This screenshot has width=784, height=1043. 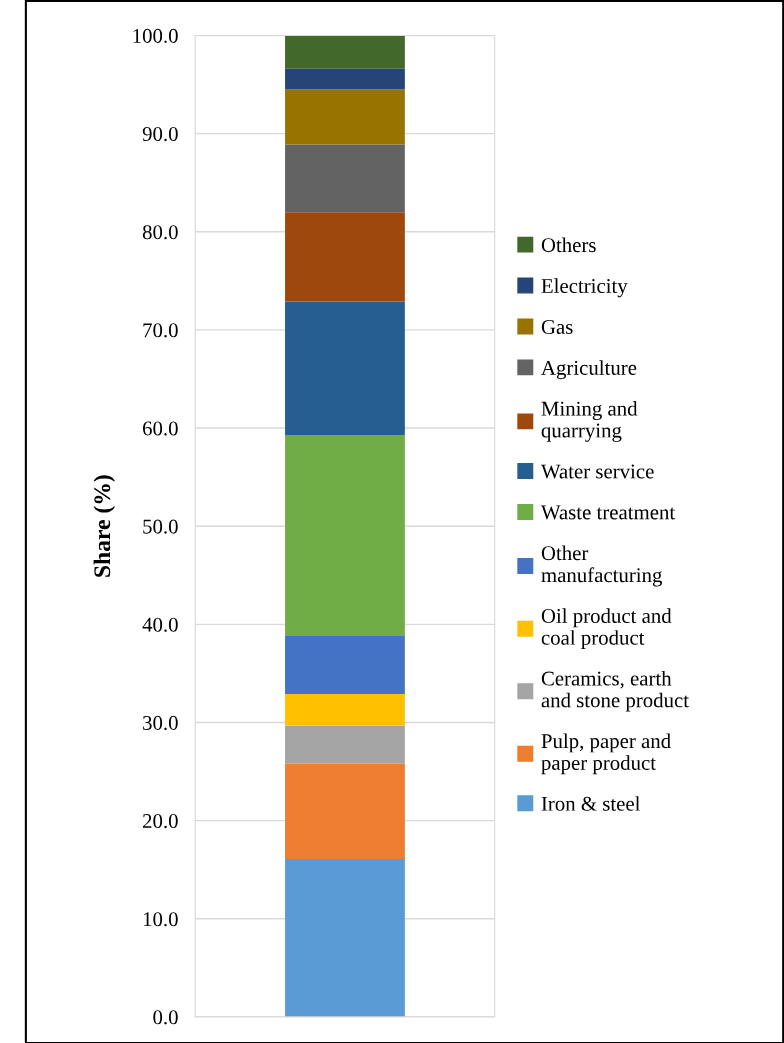 What do you see at coordinates (160, 821) in the screenshot?
I see `y-tick-label: 20.0` at bounding box center [160, 821].